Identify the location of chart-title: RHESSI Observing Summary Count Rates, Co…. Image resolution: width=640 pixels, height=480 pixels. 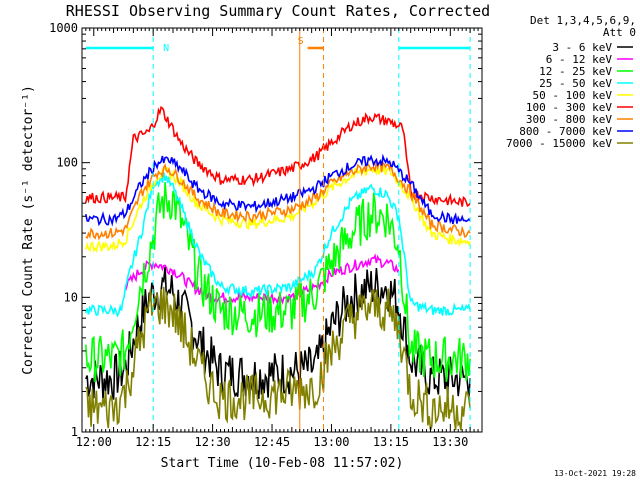
(278, 11).